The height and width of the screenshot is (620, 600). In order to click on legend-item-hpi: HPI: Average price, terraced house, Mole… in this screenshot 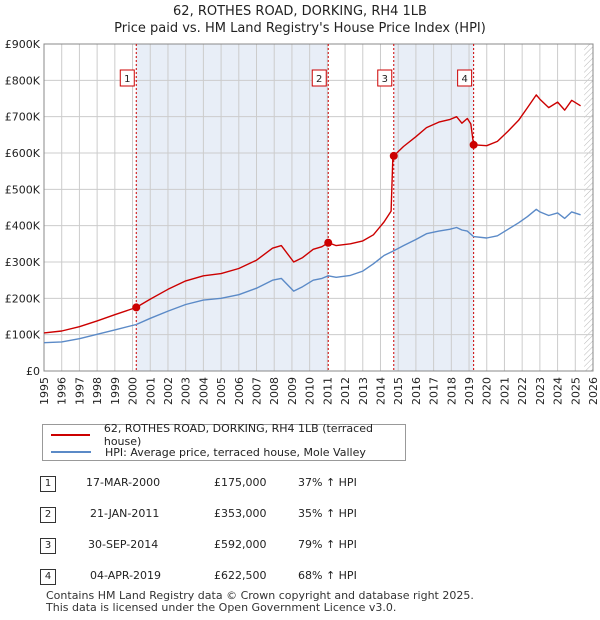, I will do `click(208, 452)`.